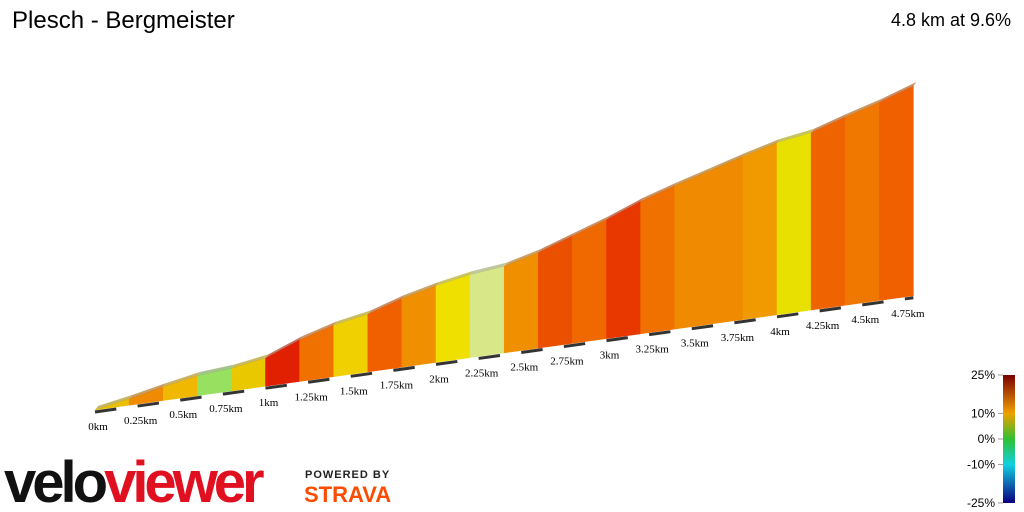 Image resolution: width=1024 pixels, height=512 pixels. Describe the element at coordinates (354, 391) in the screenshot. I see `x-tick-label: 1.5km` at that location.